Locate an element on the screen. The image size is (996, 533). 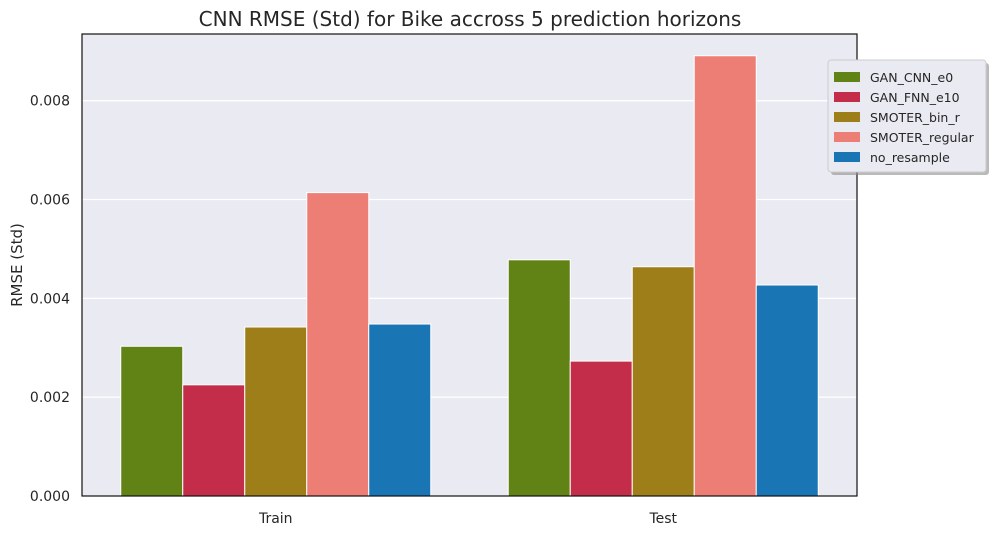
legend-label: SMOTER_regular is located at coordinates (922, 137).